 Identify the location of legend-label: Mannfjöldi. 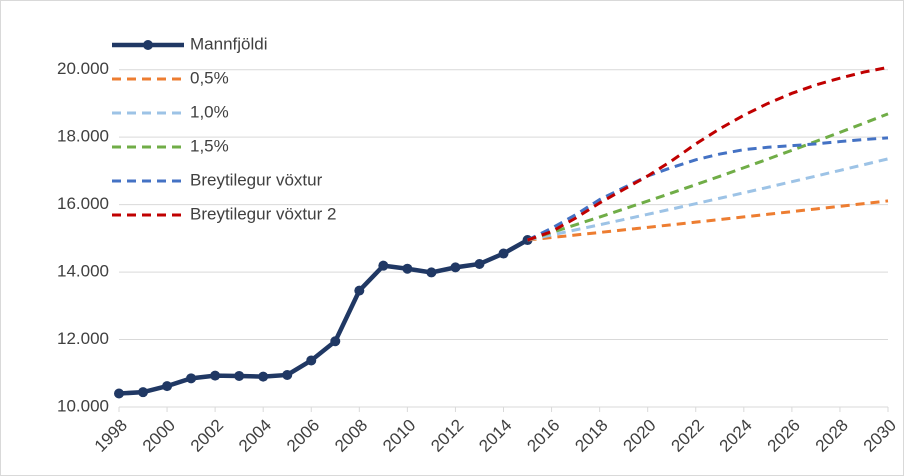
(229, 43).